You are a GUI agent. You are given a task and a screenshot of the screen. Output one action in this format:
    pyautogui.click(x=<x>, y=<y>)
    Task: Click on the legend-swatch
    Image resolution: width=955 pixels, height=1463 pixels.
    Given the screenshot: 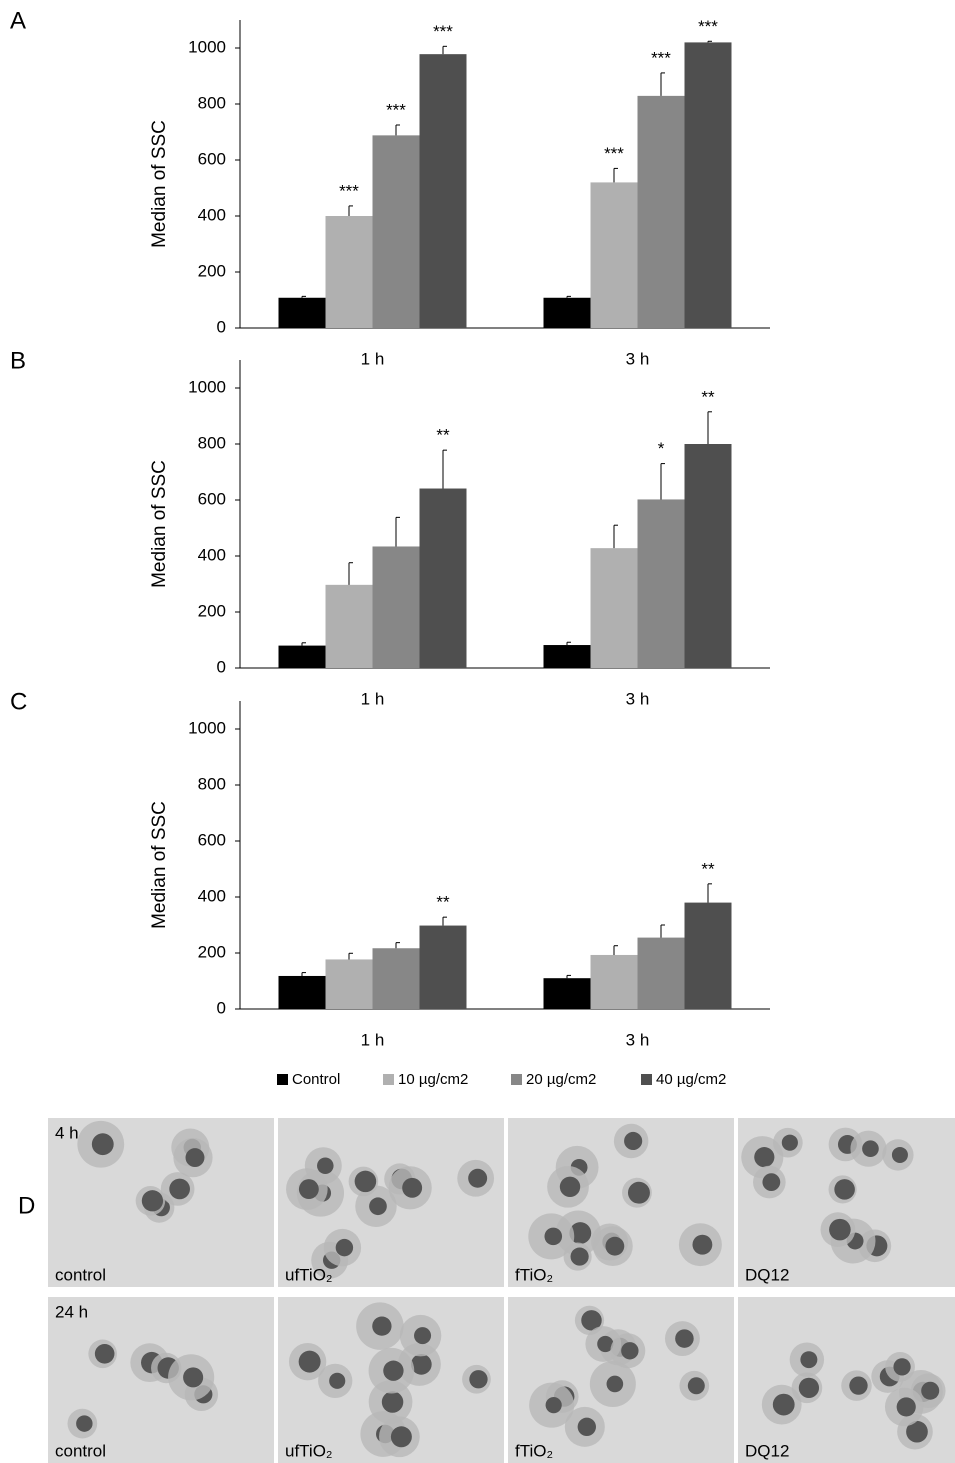 What is the action you would take?
    pyautogui.click(x=646, y=1079)
    